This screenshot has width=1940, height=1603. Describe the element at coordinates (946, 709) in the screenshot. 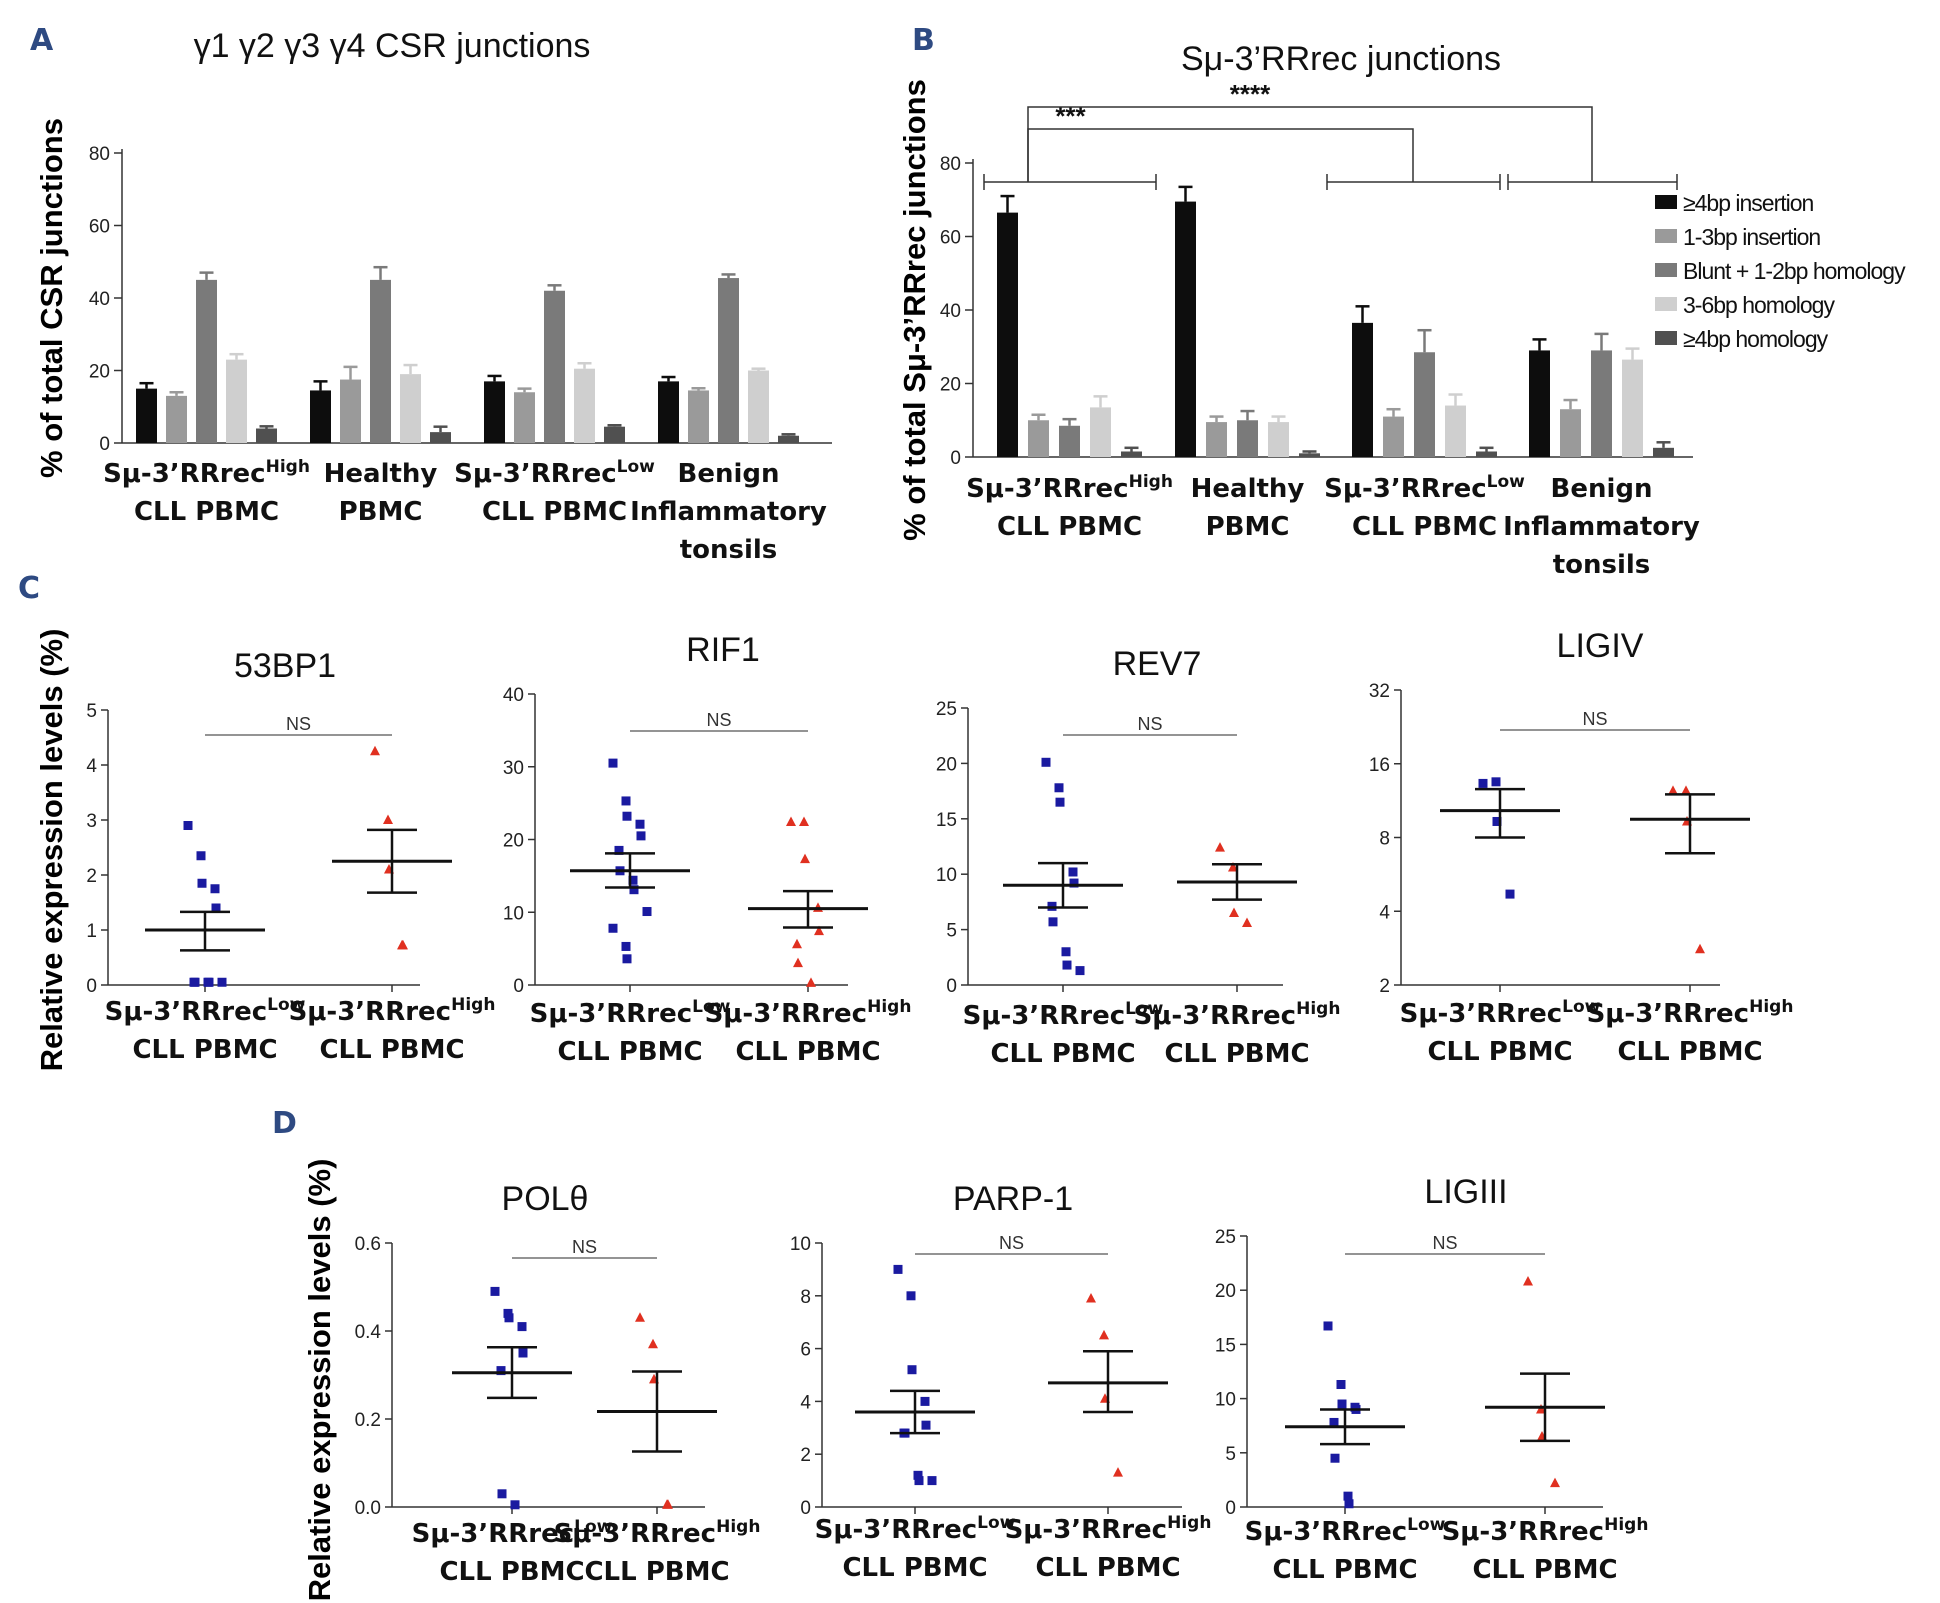

I see `y-tick-label: 25` at that location.